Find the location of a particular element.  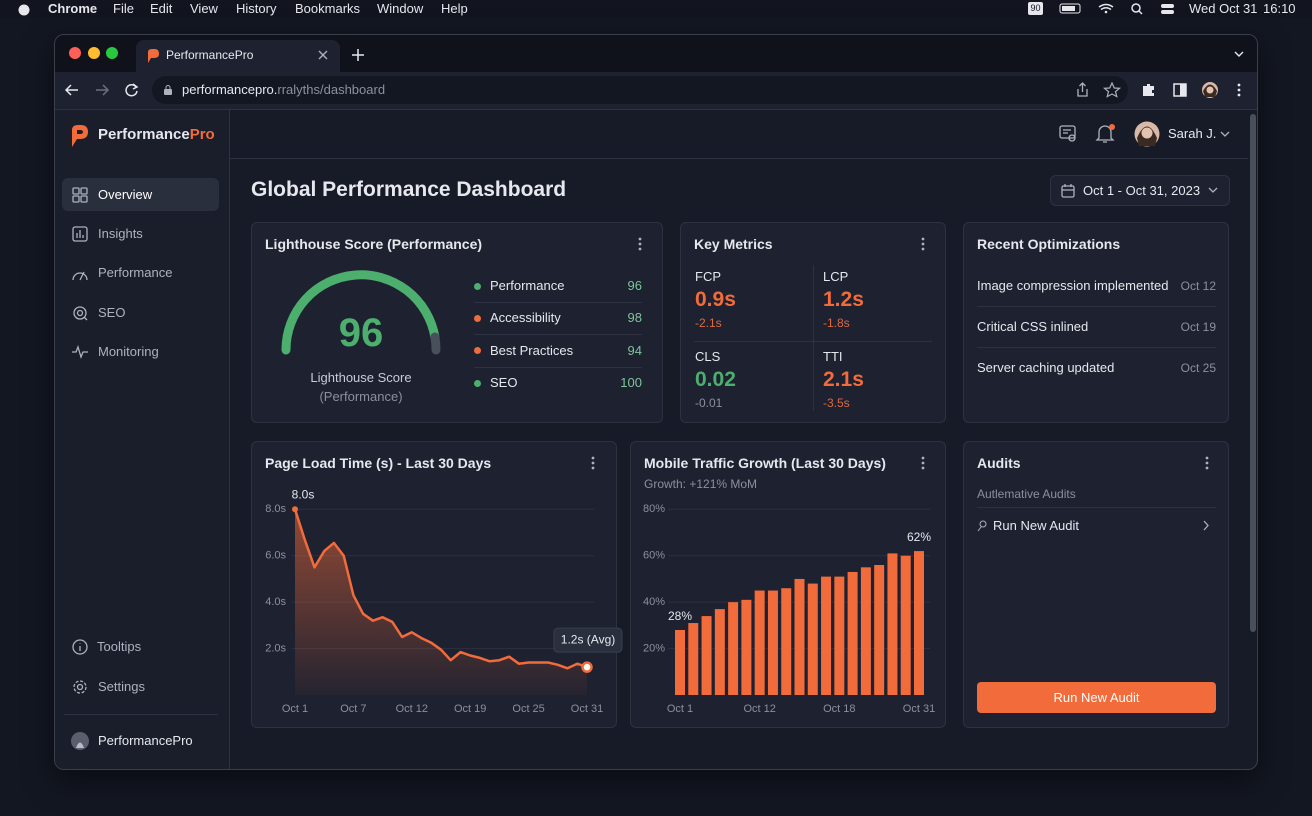

menu-item: History is located at coordinates (256, 8).